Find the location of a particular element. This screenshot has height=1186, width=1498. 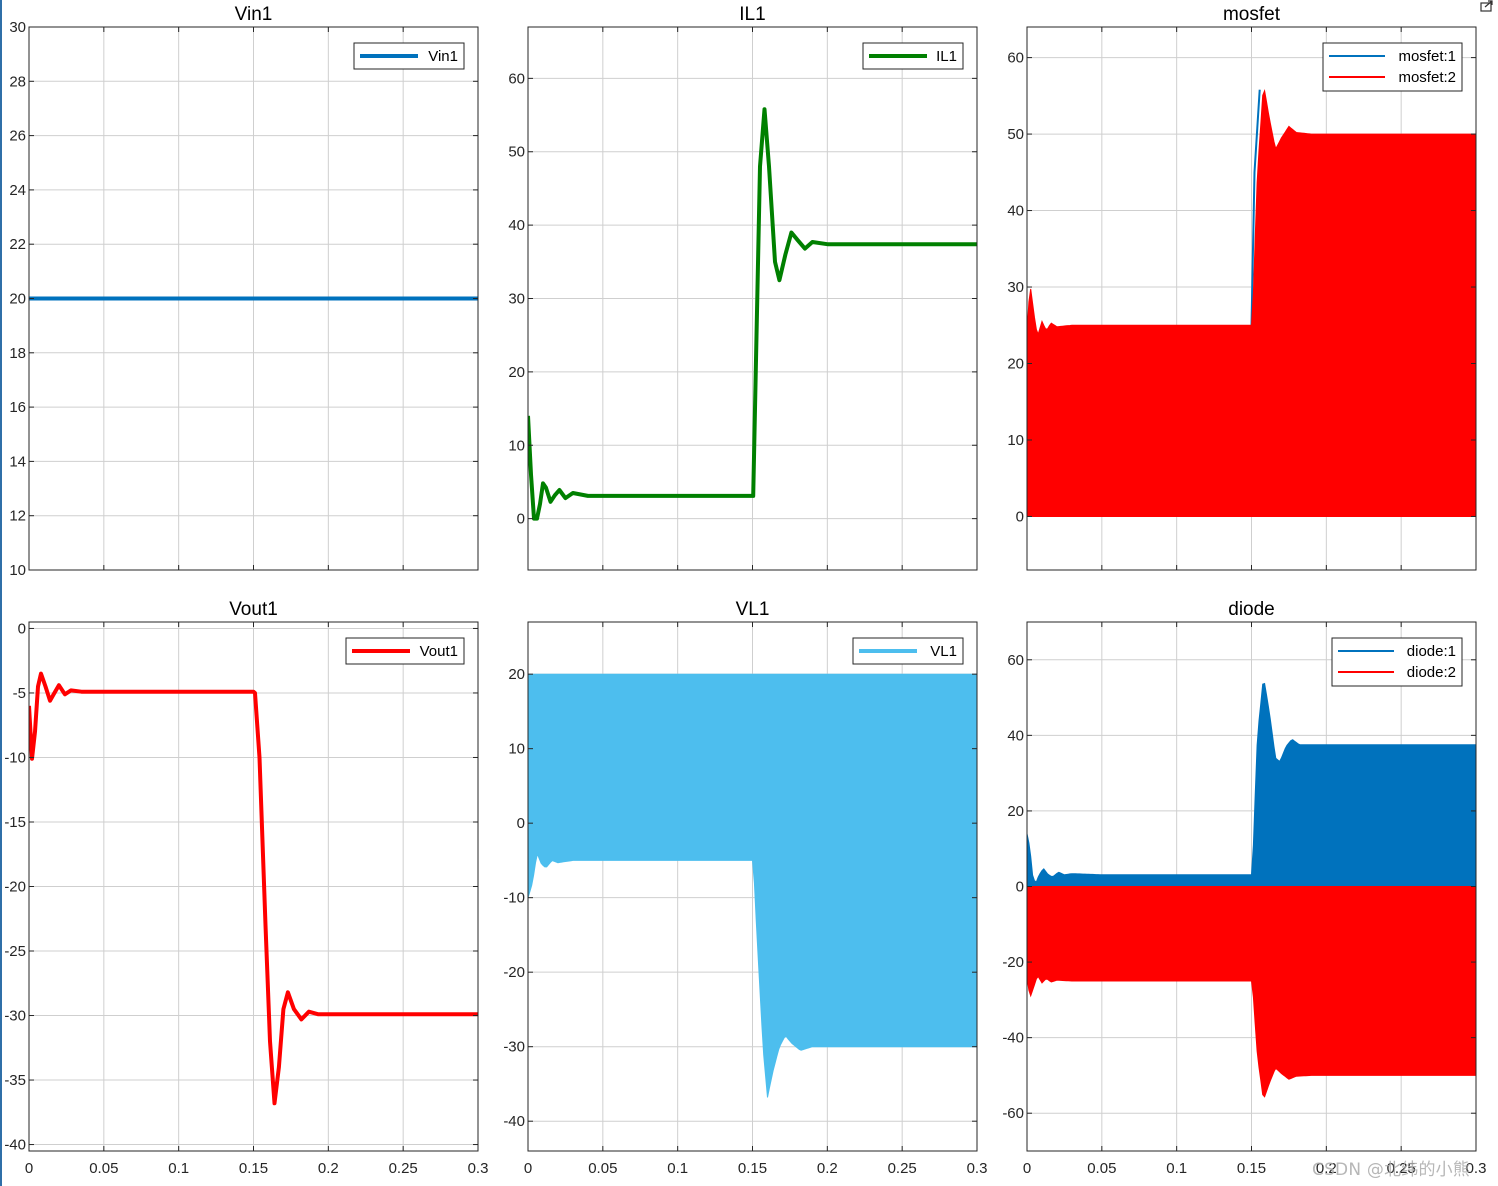

legend: mosfet:1 mosfet:2 is located at coordinates (1392, 67).